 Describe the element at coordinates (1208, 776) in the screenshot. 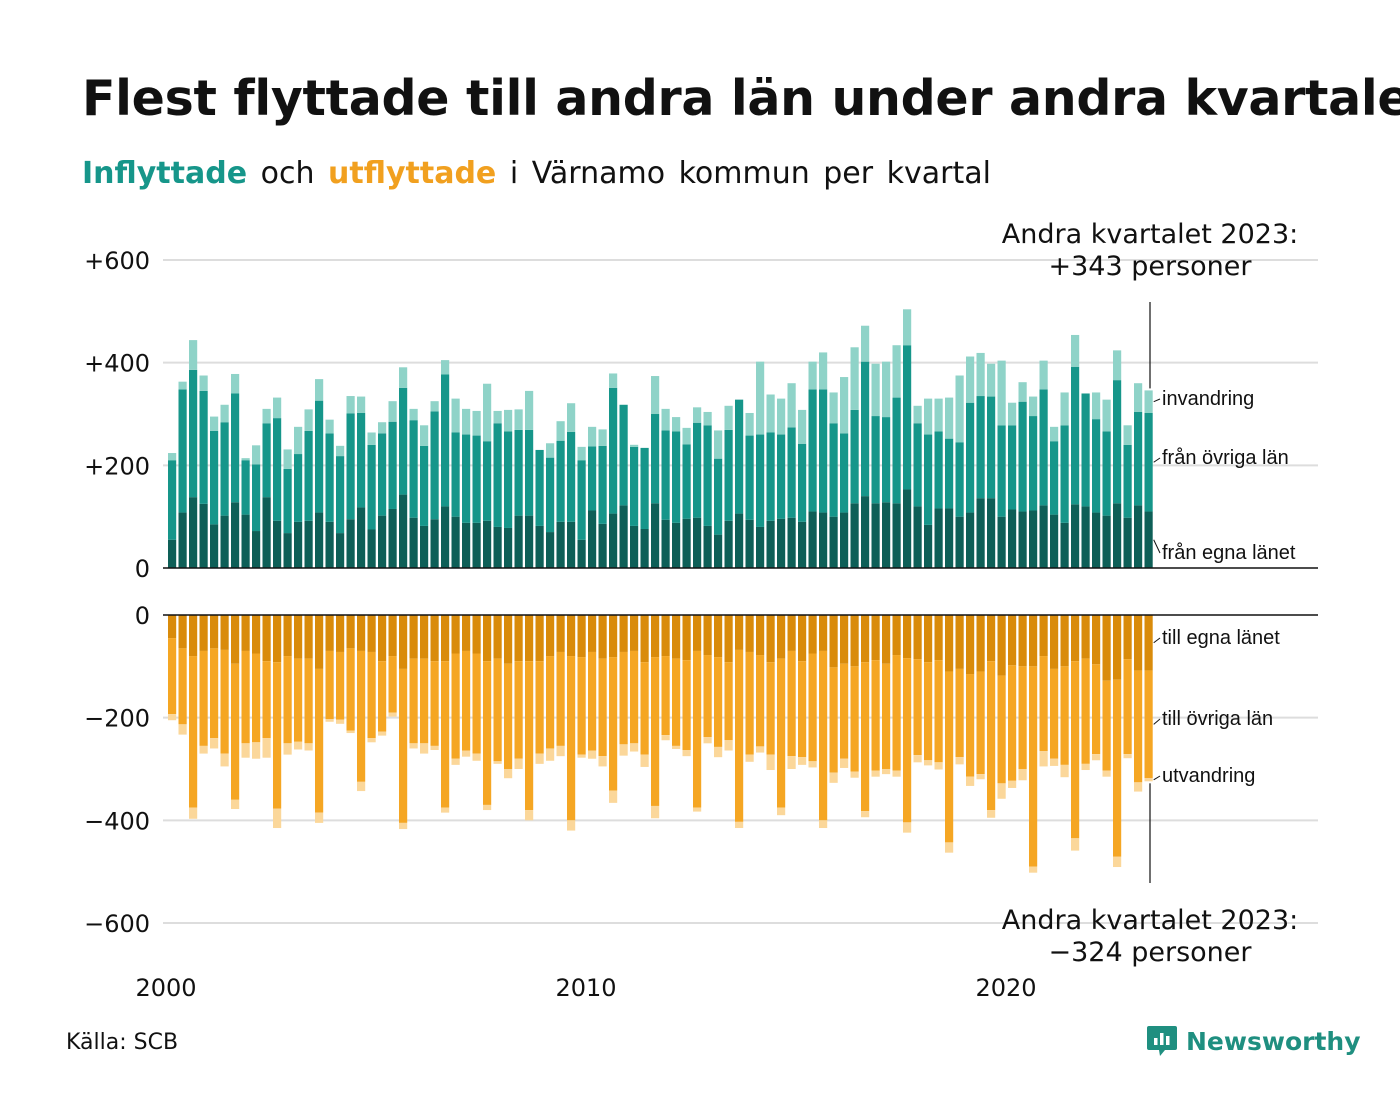

I see `series-label-out: utvandring` at that location.